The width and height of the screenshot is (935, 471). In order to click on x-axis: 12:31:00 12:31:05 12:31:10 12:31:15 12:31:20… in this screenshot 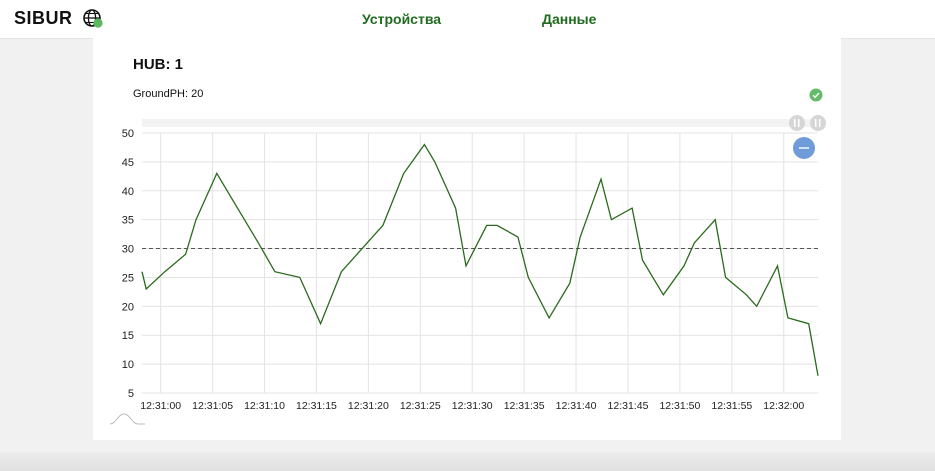, I will do `click(472, 406)`.